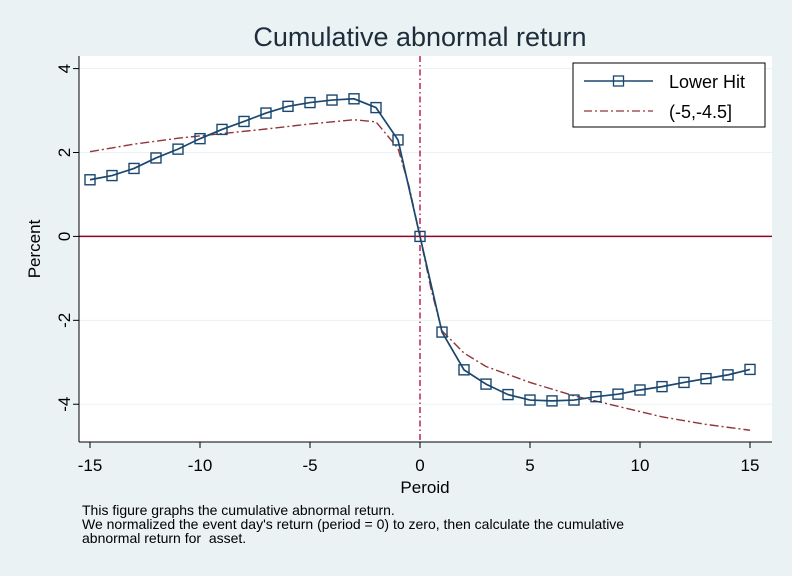 Image resolution: width=792 pixels, height=576 pixels. What do you see at coordinates (700, 112) in the screenshot?
I see `legend-label-range: (-5,-4.5]` at bounding box center [700, 112].